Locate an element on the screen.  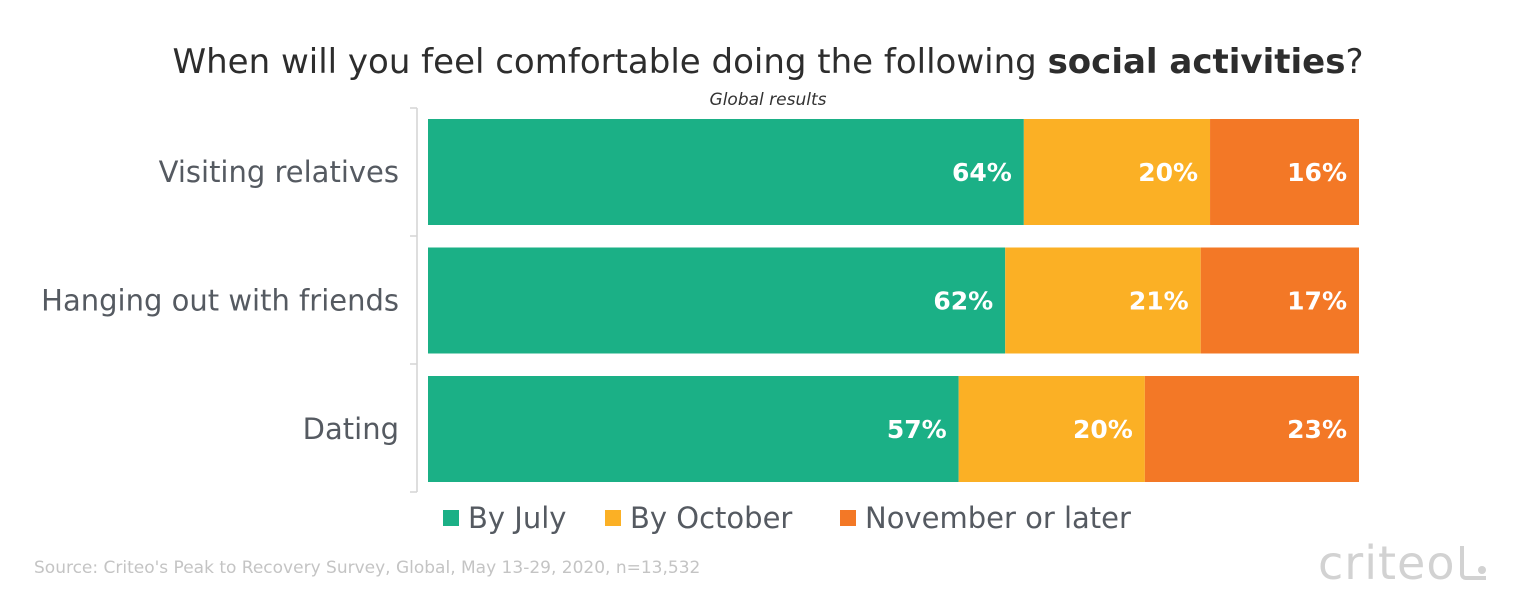
category-label: Hanging out with friends is located at coordinates (220, 301).